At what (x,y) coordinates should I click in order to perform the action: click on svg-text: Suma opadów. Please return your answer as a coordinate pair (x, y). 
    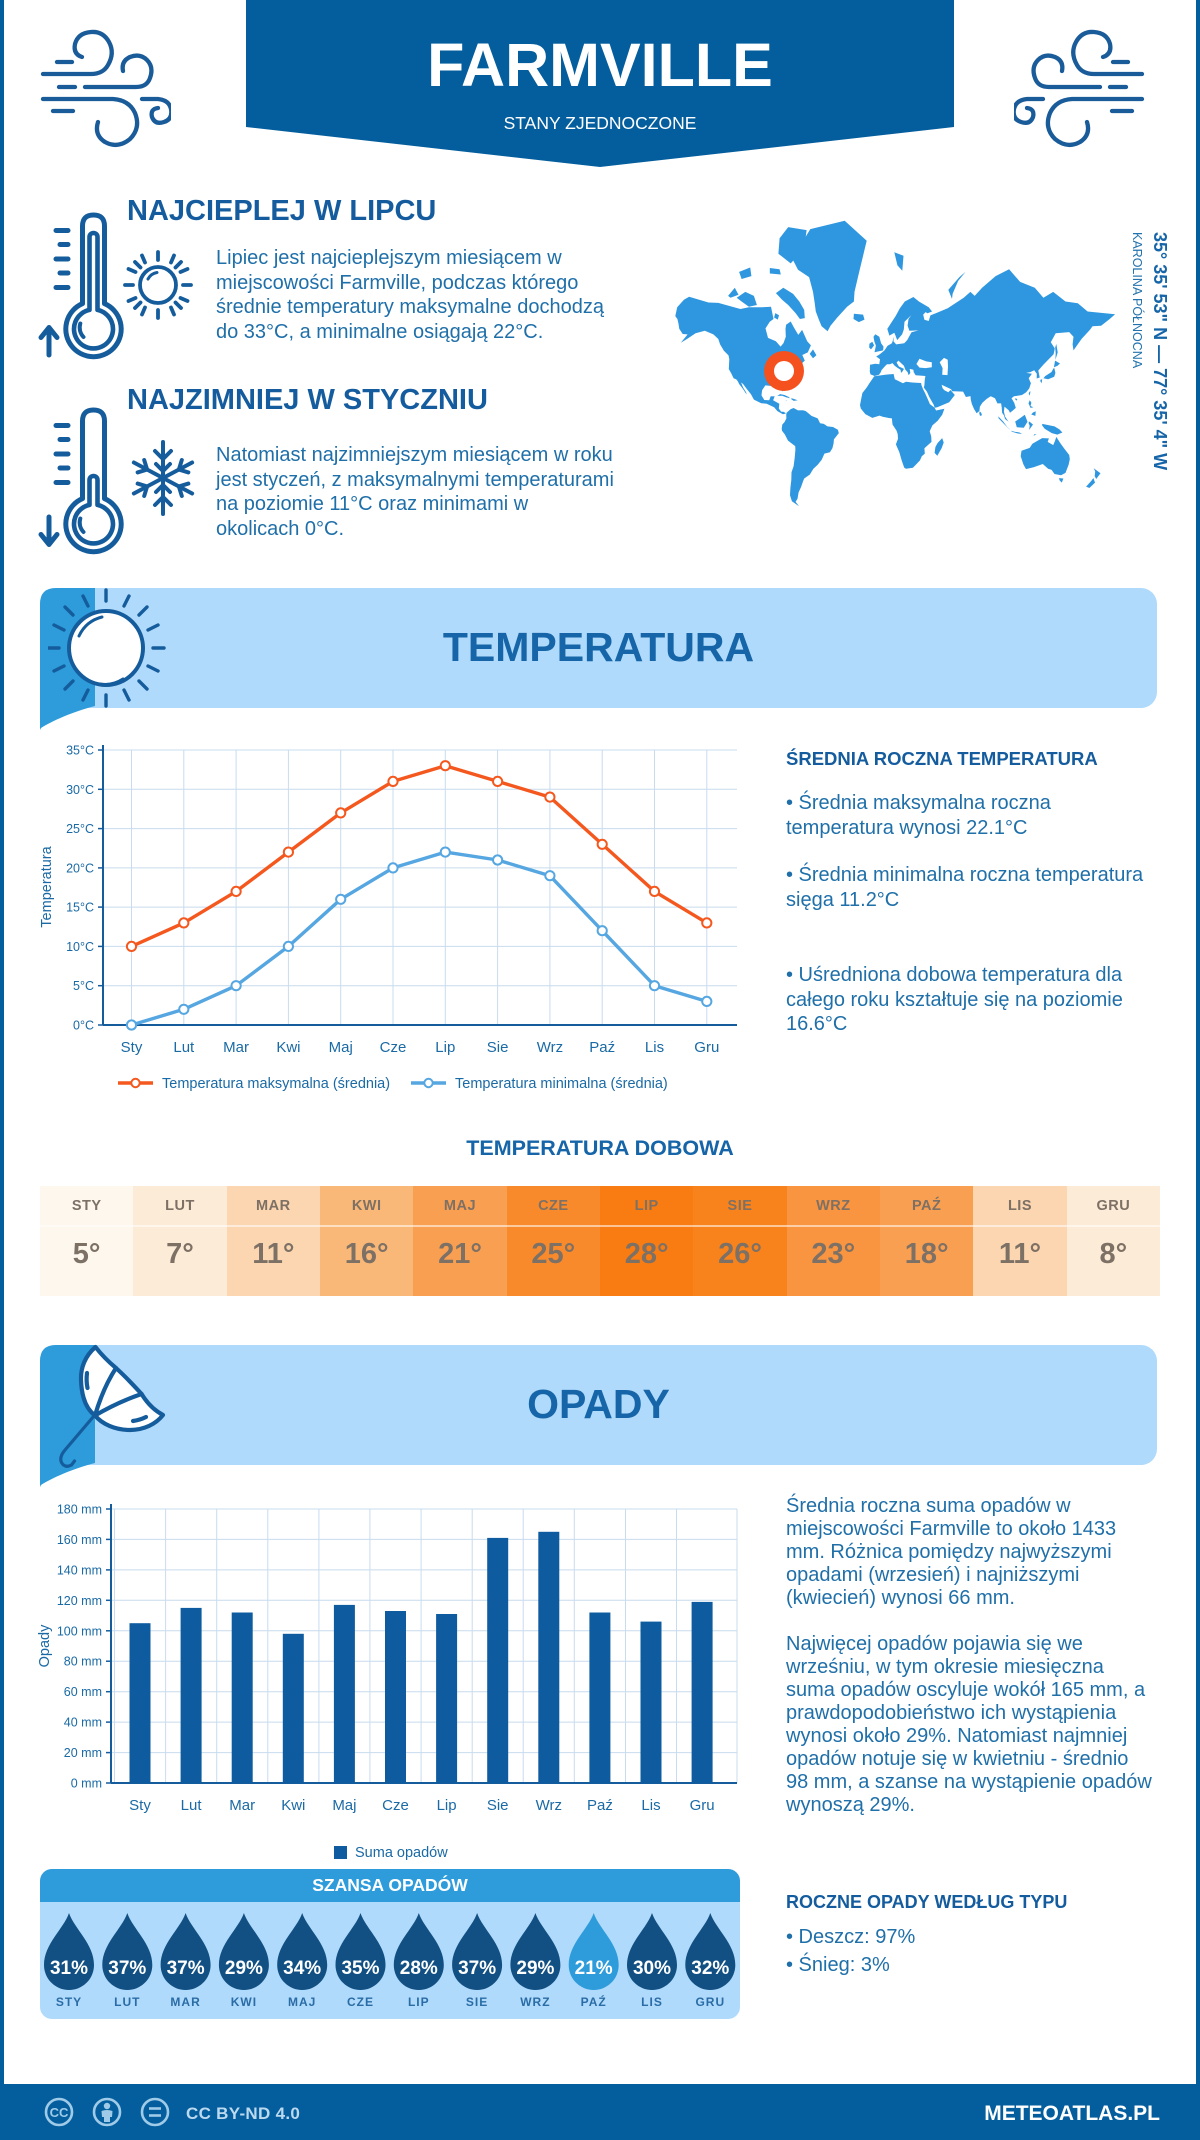
    Looking at the image, I should click on (401, 1853).